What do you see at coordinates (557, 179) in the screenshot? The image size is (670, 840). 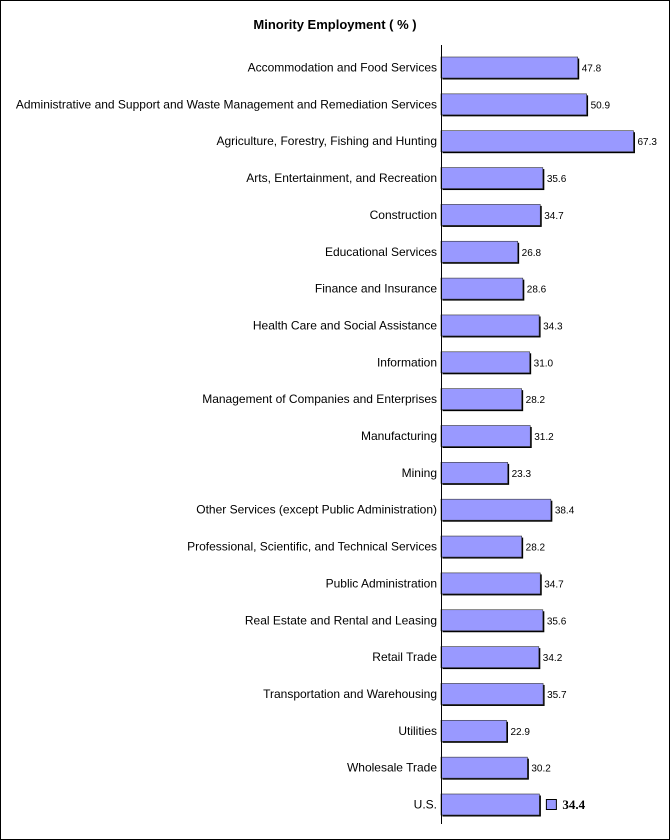 I see `data-label-3: 35.6` at bounding box center [557, 179].